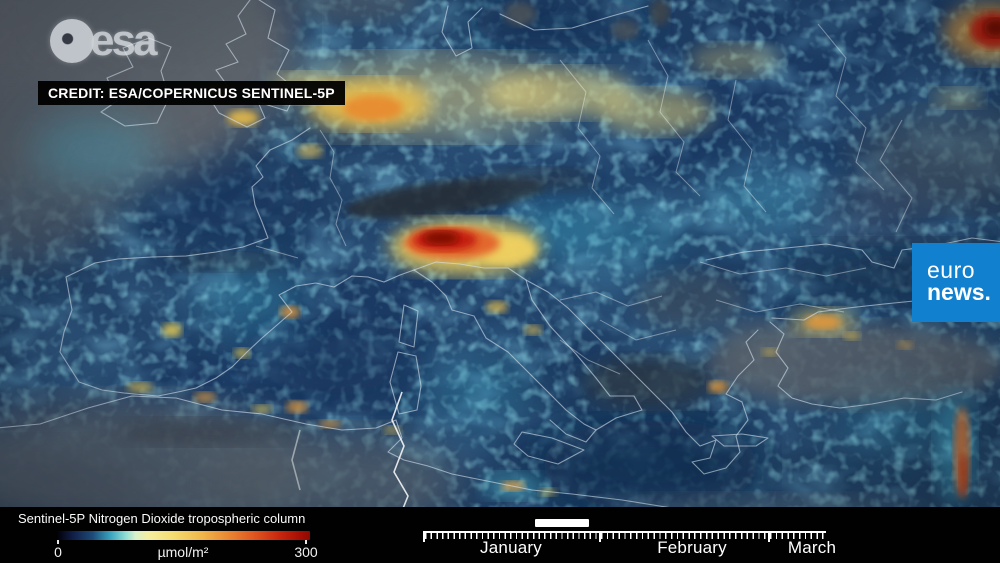  Describe the element at coordinates (683, 536) in the screenshot. I see `ruler-segment-february` at that location.